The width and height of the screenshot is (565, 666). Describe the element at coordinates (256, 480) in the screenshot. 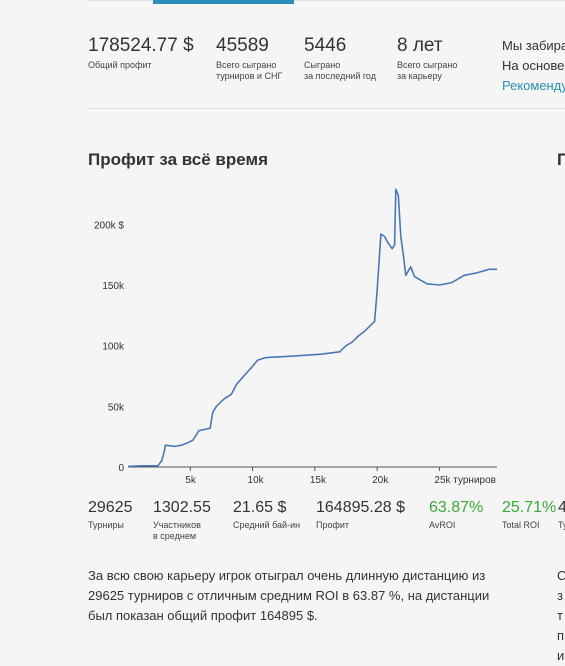

I see `x-tick-label: 10k` at that location.